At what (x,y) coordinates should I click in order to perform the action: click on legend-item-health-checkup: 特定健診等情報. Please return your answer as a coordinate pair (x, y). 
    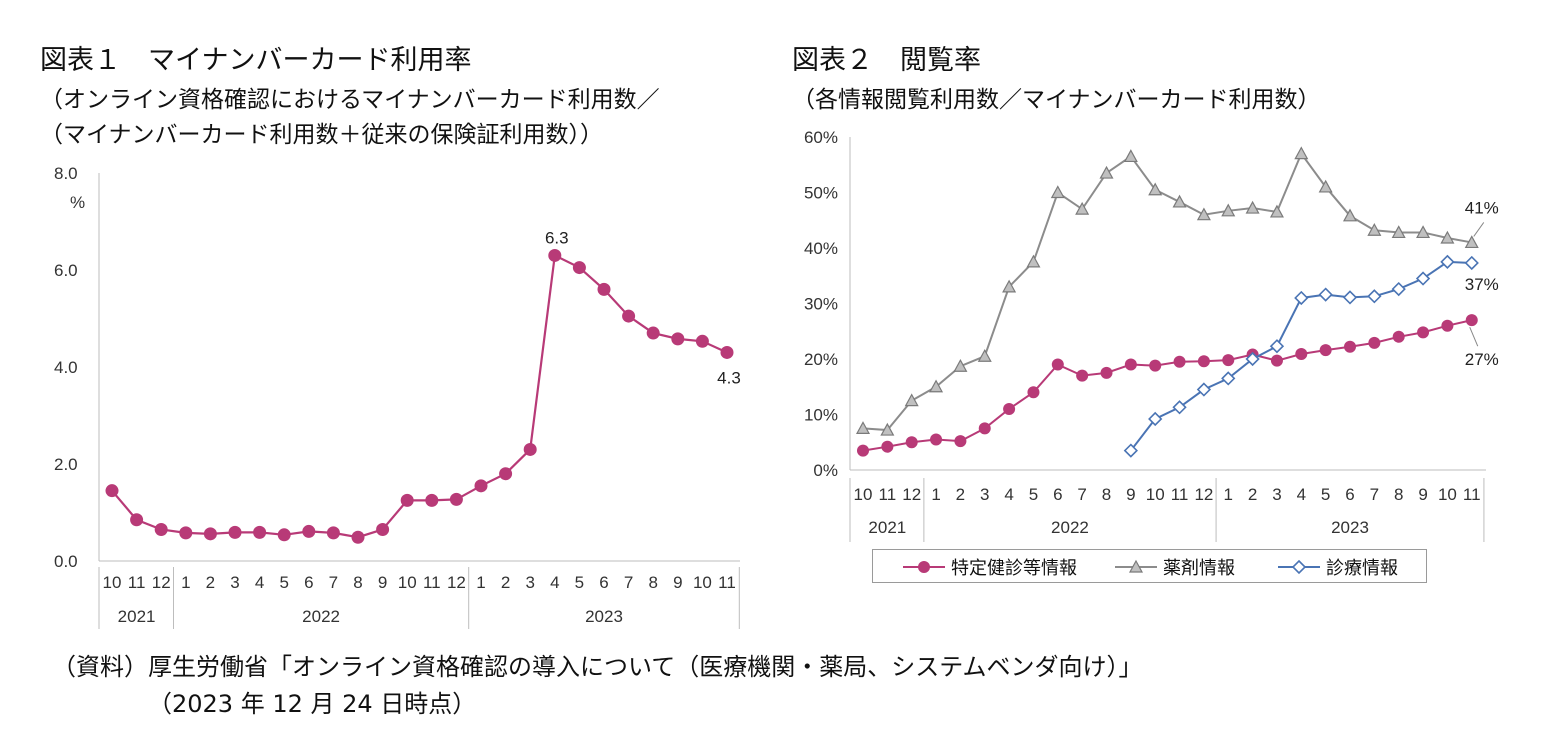
    Looking at the image, I should click on (990, 567).